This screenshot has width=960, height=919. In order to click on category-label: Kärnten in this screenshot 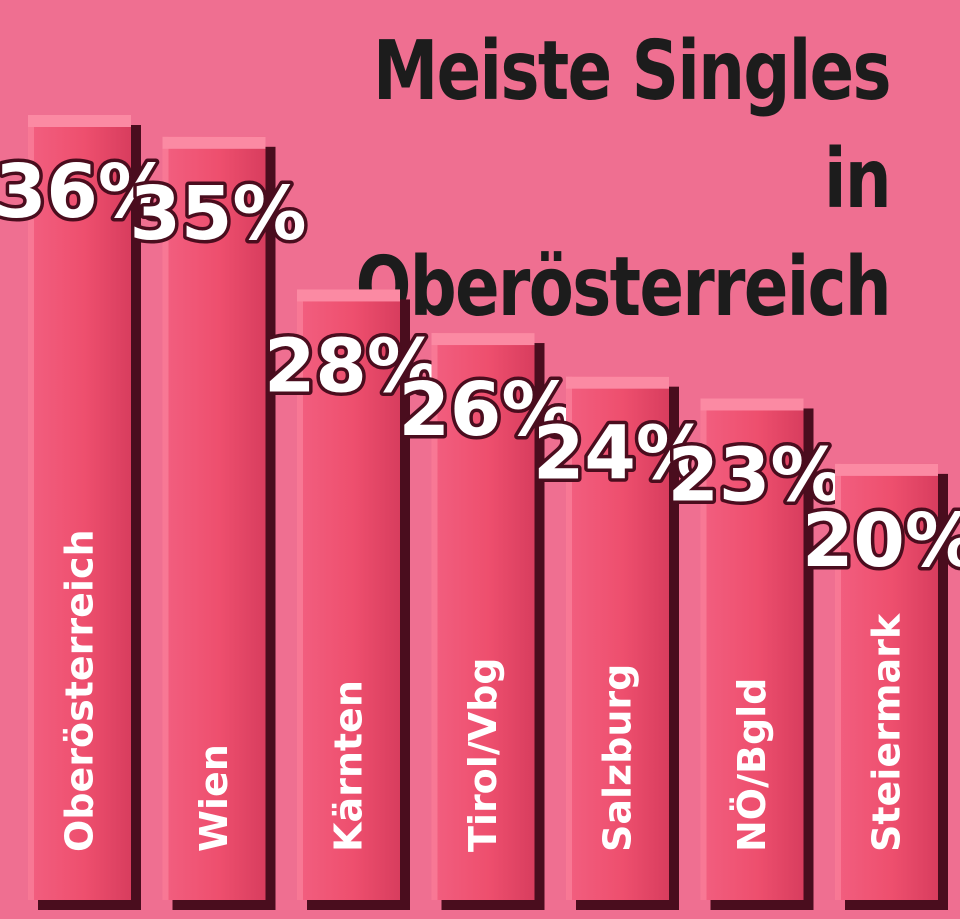, I will do `click(349, 766)`.